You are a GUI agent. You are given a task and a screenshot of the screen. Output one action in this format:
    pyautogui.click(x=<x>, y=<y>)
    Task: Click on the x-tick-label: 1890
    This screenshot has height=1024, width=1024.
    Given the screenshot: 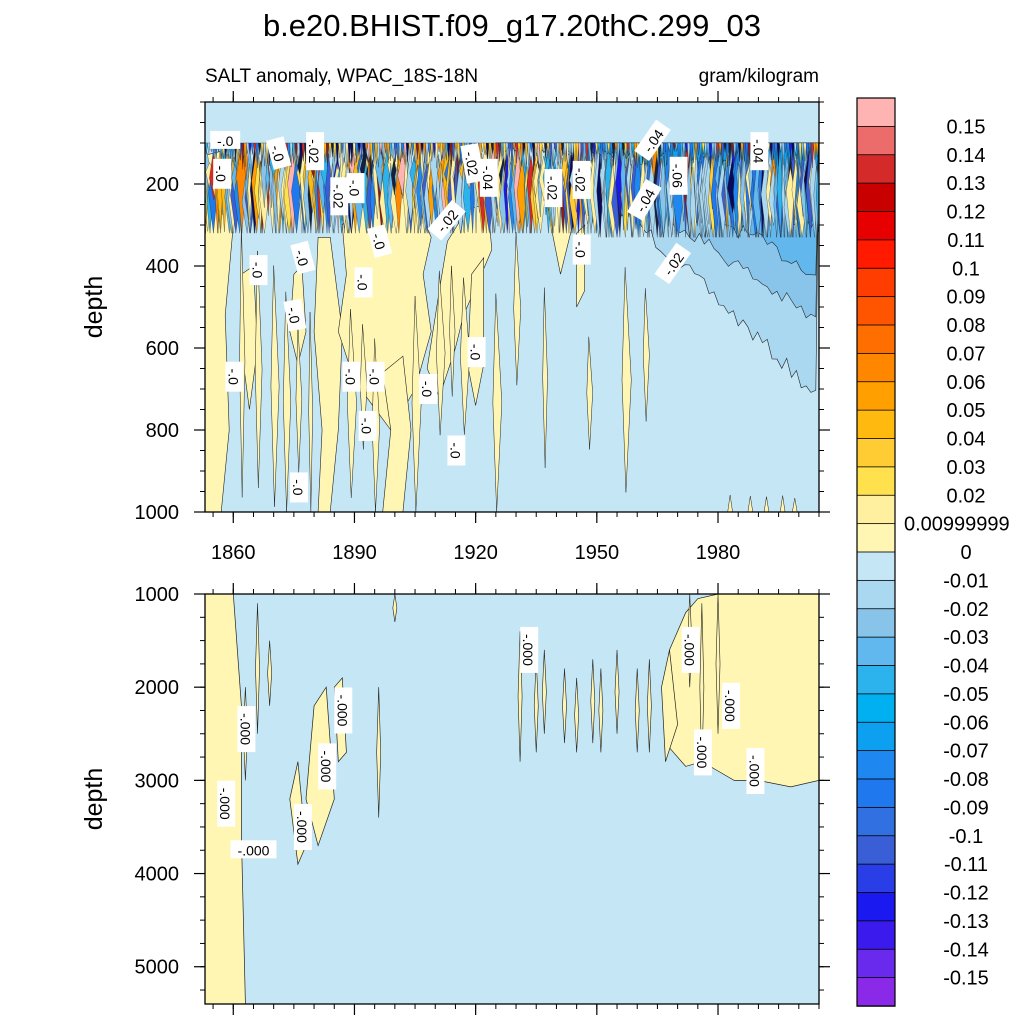 What is the action you would take?
    pyautogui.click(x=354, y=553)
    